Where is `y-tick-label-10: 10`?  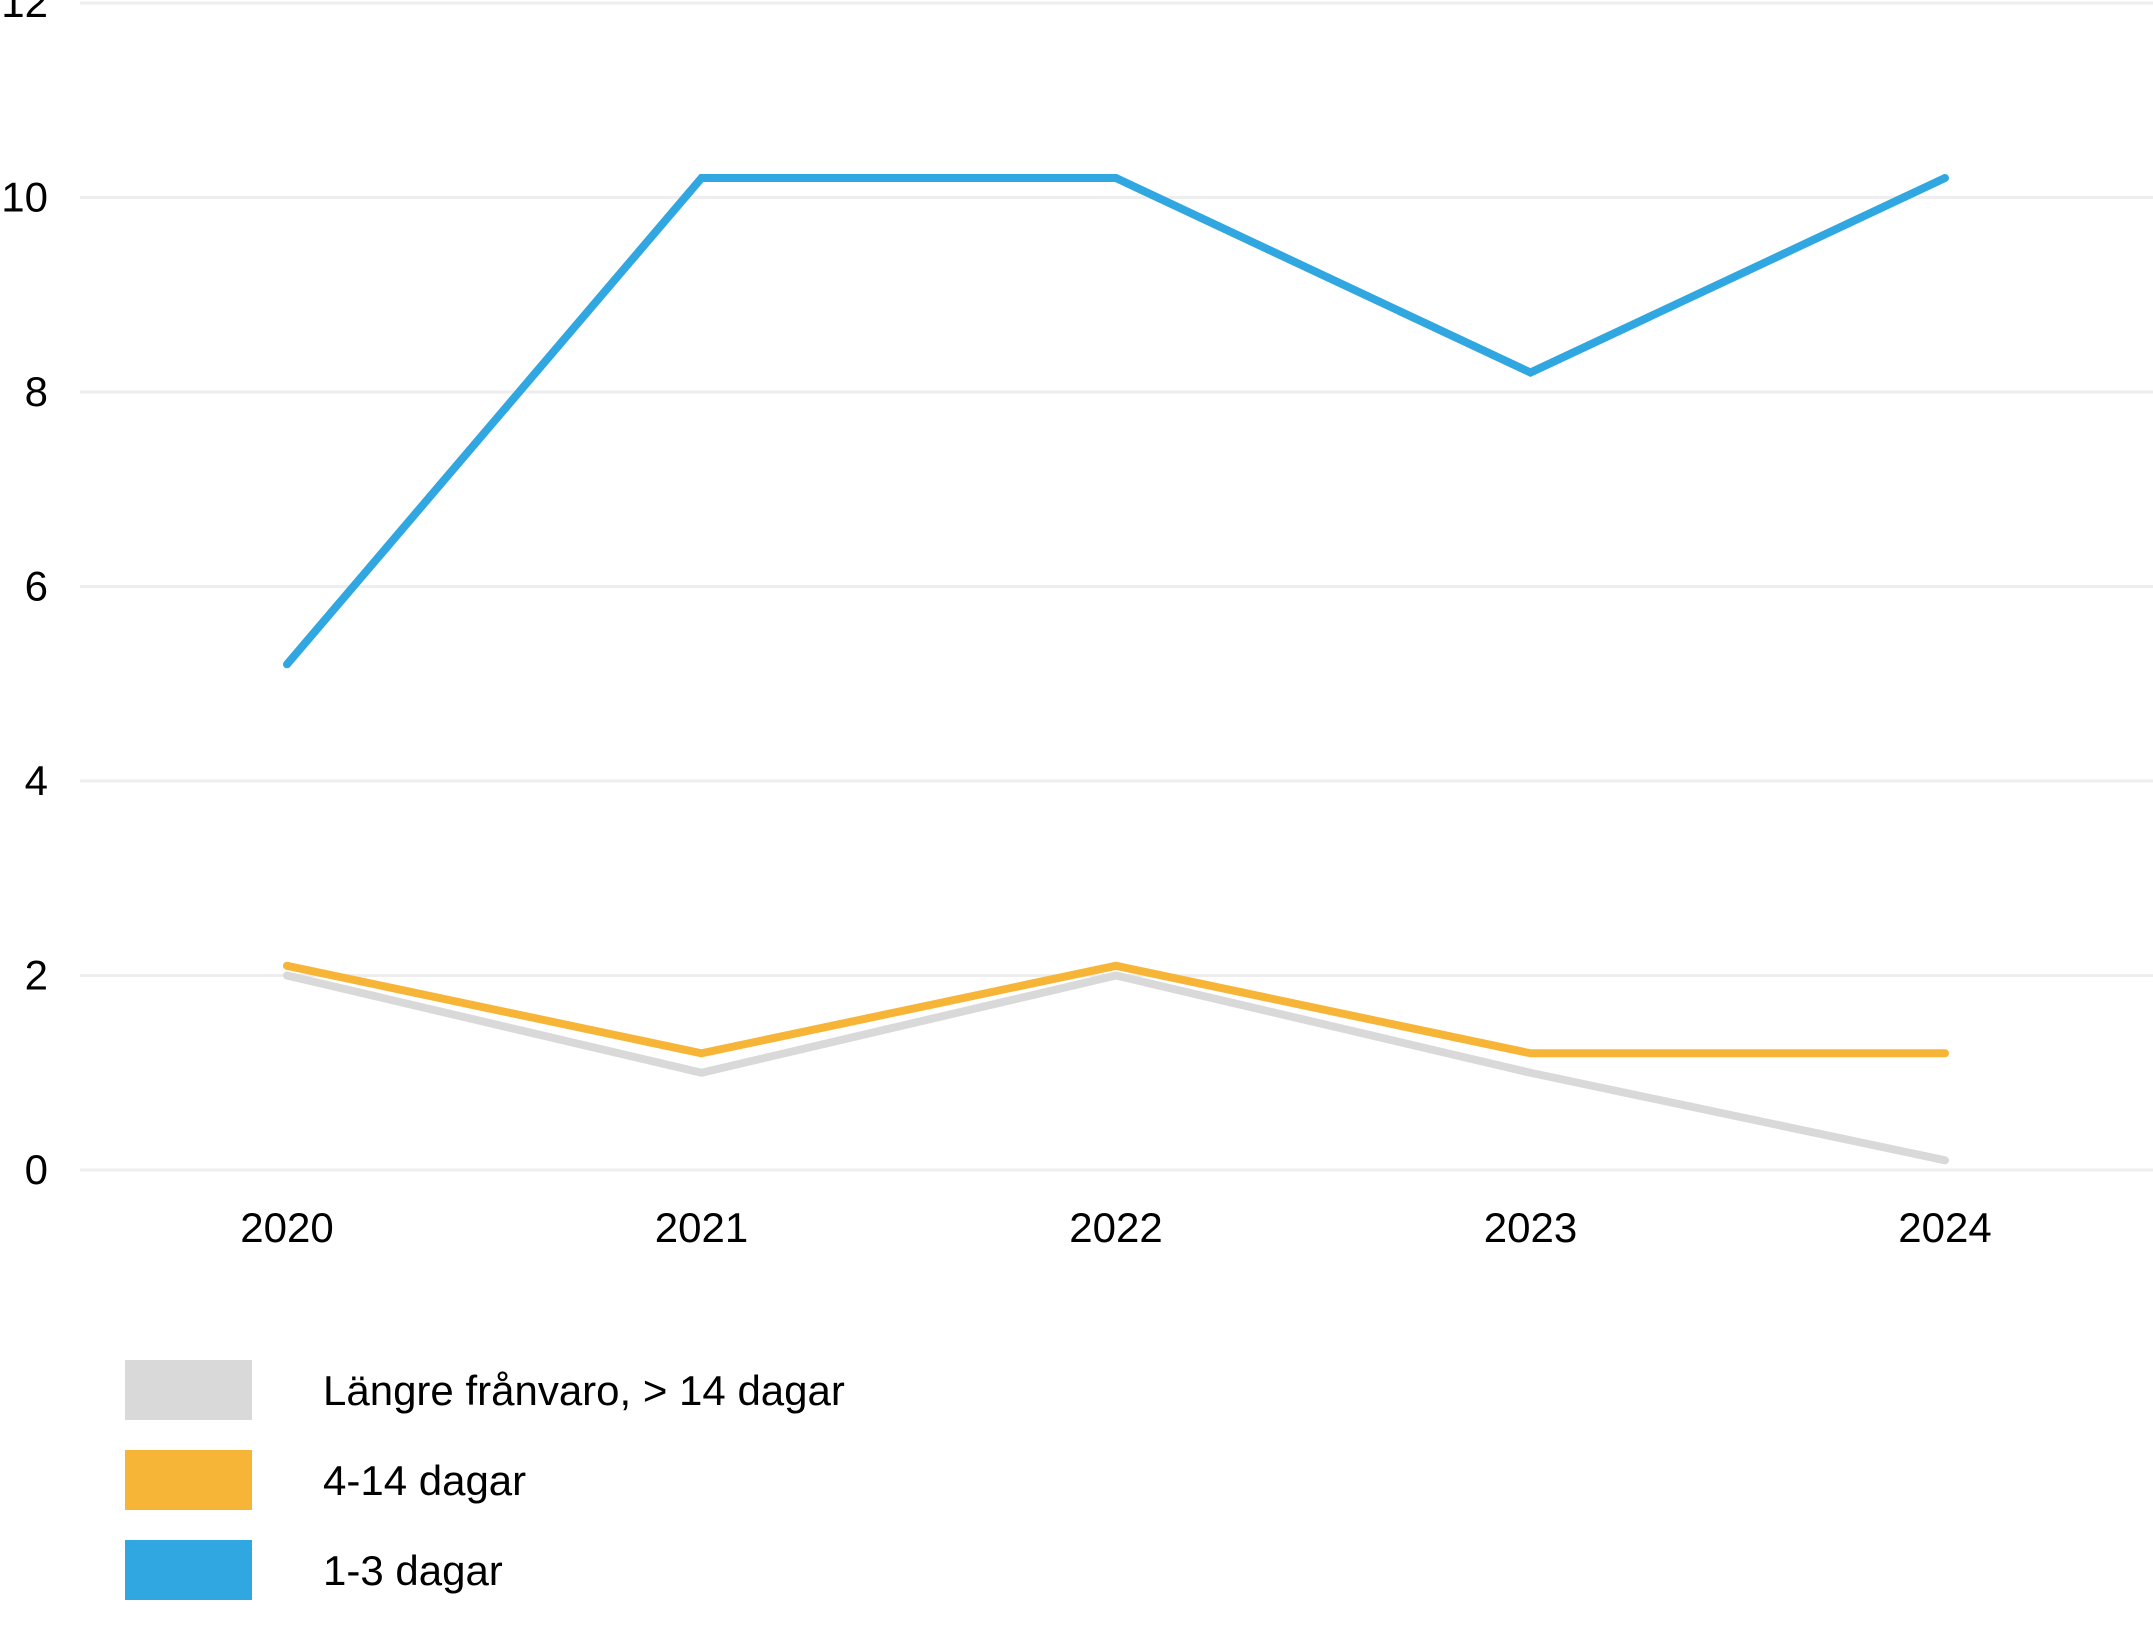 y-tick-label-10: 10 is located at coordinates (24, 197).